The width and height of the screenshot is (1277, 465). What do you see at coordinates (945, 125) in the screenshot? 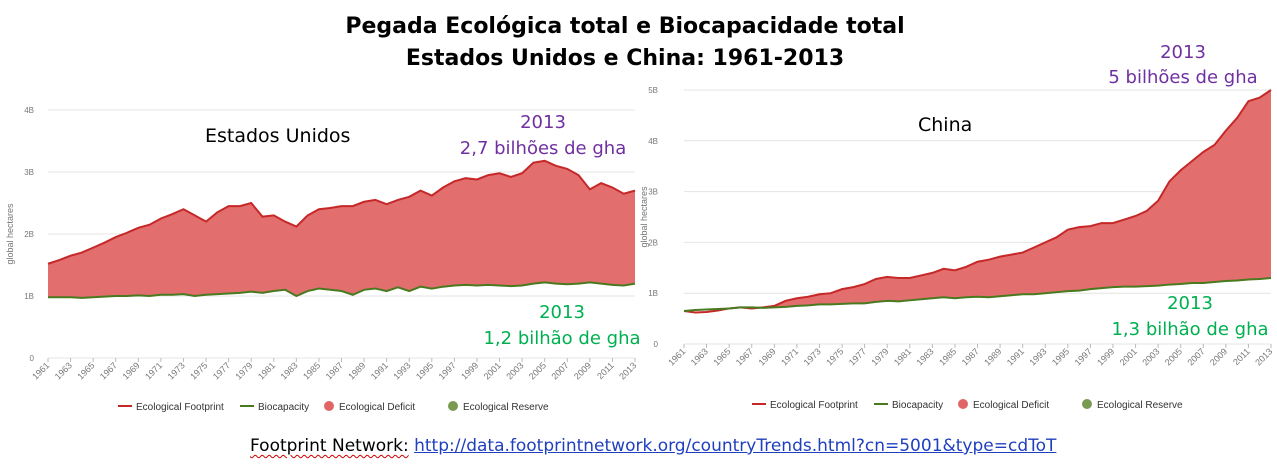
I see `country-label: China` at bounding box center [945, 125].